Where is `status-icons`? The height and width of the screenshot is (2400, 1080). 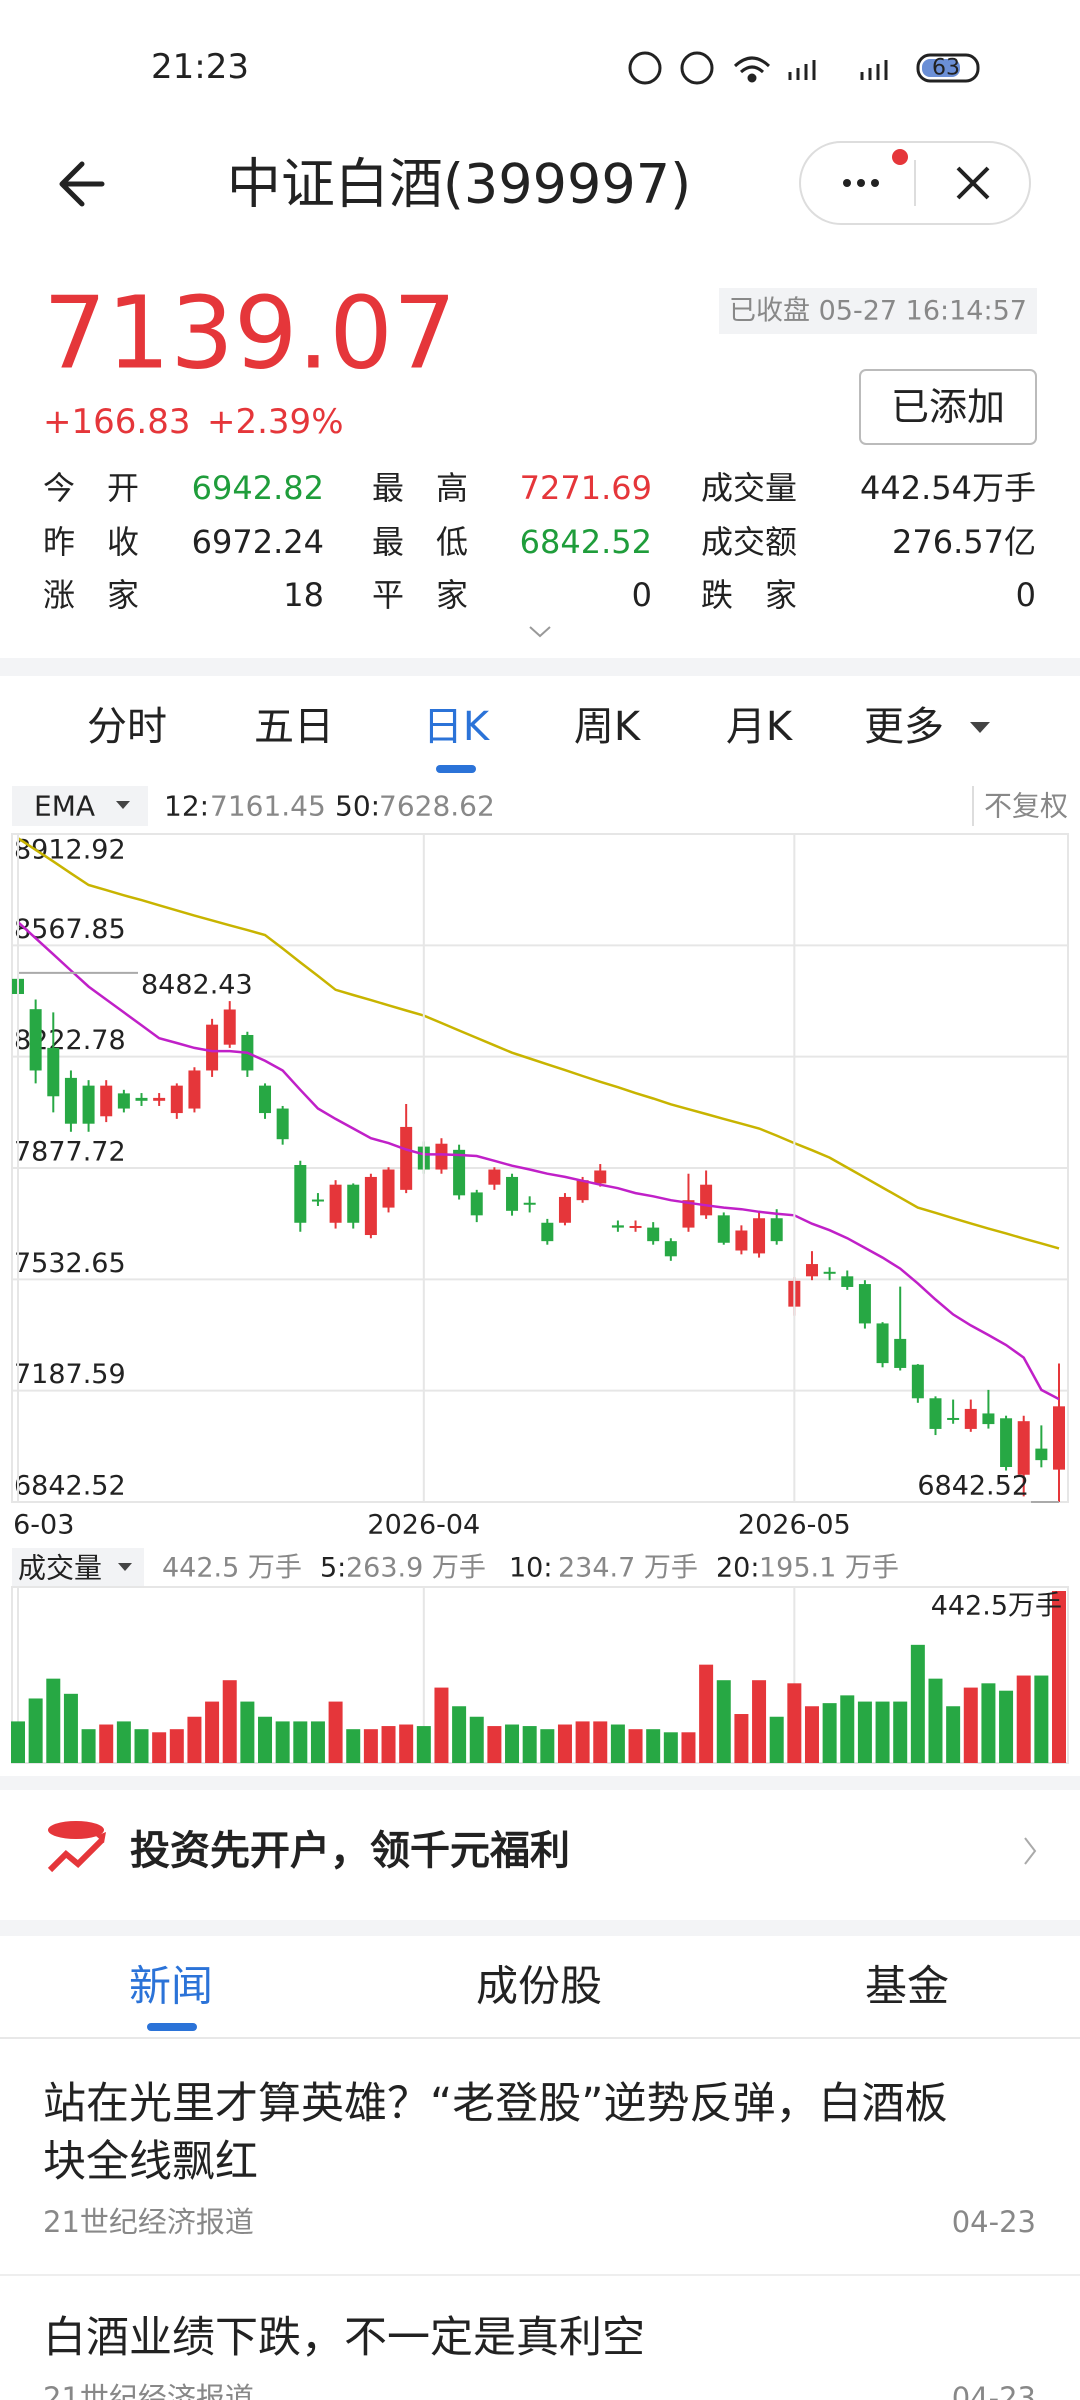
status-icons is located at coordinates (804, 68).